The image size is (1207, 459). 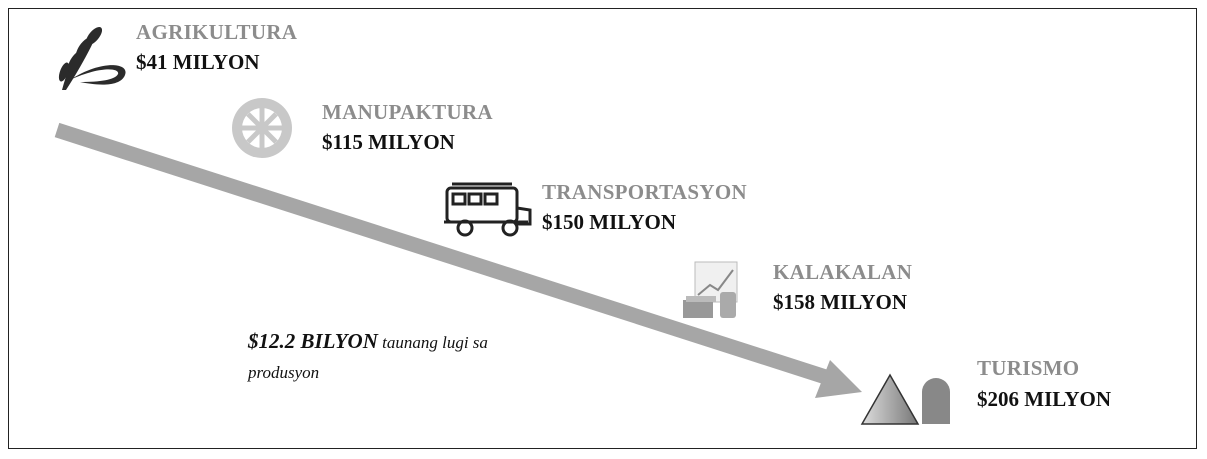 I want to click on gear-icon, so click(x=262, y=128).